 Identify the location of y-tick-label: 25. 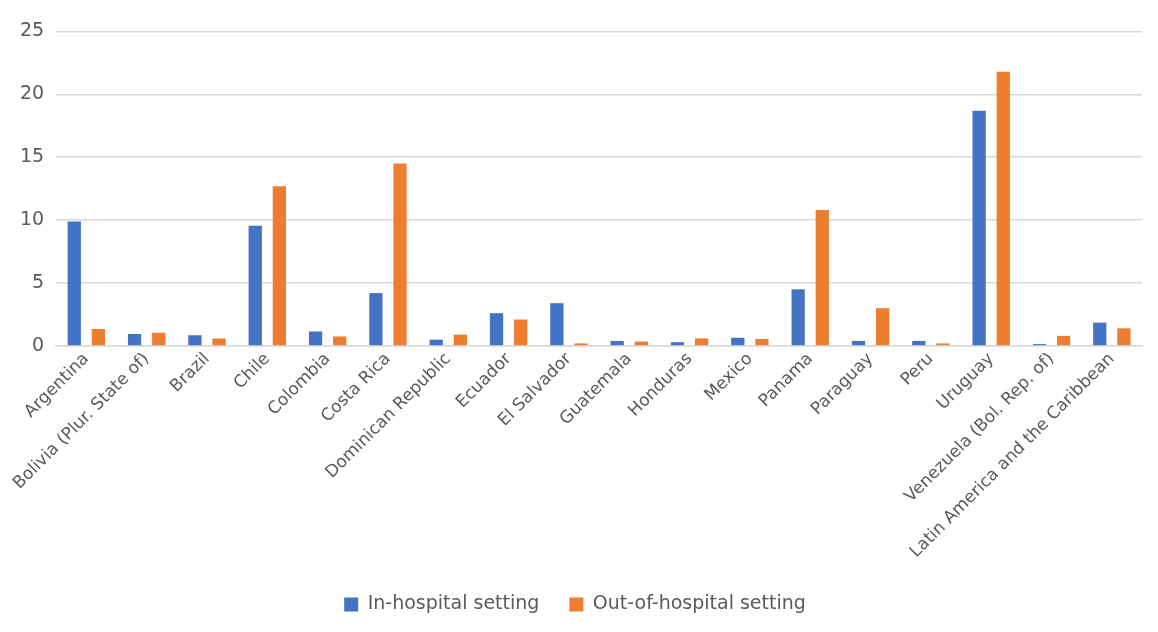
(32, 29).